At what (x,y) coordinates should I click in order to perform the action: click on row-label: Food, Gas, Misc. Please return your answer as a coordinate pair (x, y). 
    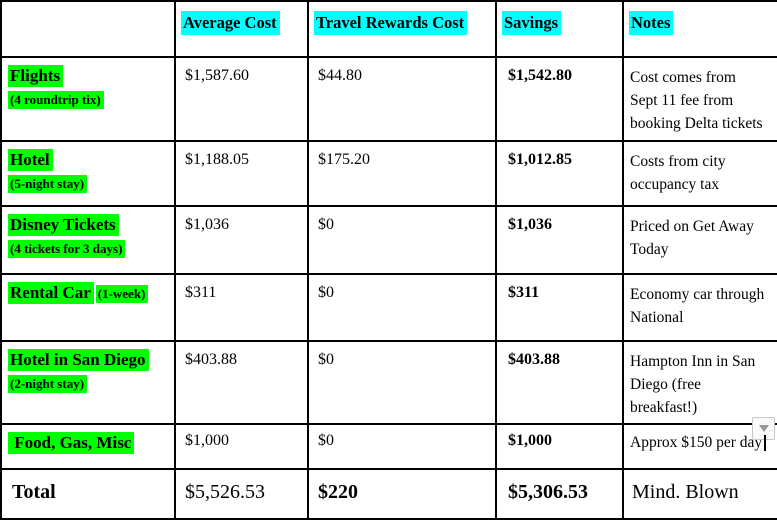
    Looking at the image, I should click on (71, 443).